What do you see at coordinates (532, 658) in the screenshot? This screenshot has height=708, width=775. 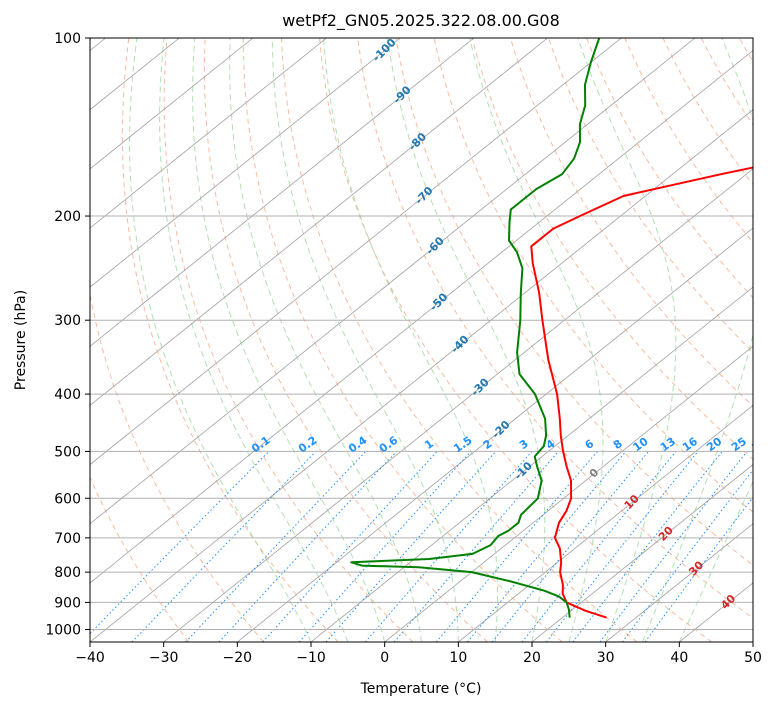 I see `x-tick-label: 20` at bounding box center [532, 658].